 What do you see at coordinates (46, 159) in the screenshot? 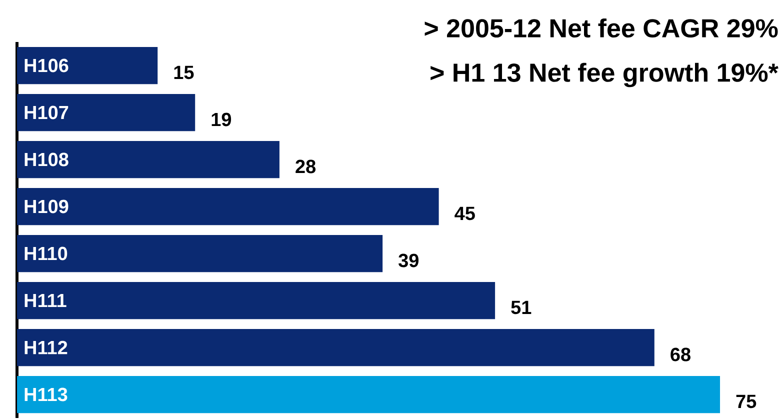
I see `y-tick-label: H108` at bounding box center [46, 159].